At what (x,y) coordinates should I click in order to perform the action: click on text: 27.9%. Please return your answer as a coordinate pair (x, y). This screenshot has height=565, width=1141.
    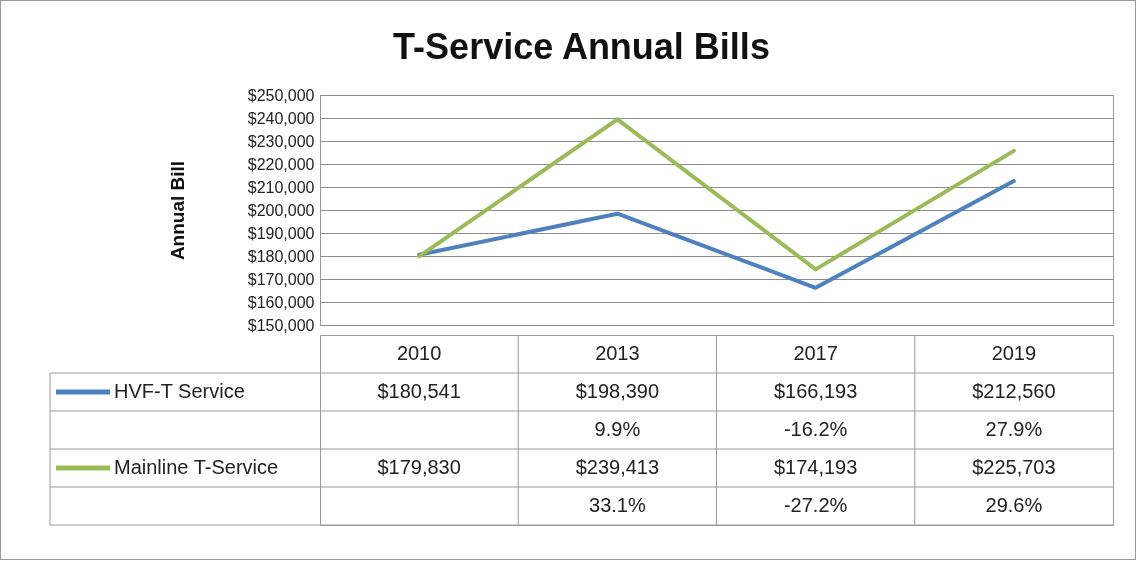
    Looking at the image, I should click on (1014, 429).